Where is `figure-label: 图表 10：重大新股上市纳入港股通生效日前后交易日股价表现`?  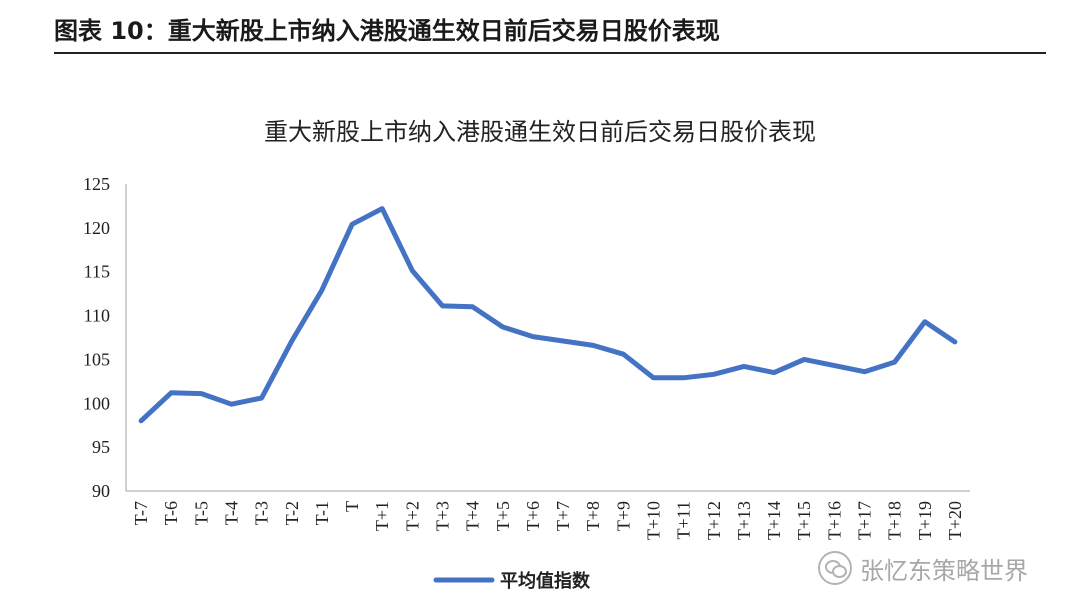 figure-label: 图表 10：重大新股上市纳入港股通生效日前后交易日股价表现 is located at coordinates (387, 31).